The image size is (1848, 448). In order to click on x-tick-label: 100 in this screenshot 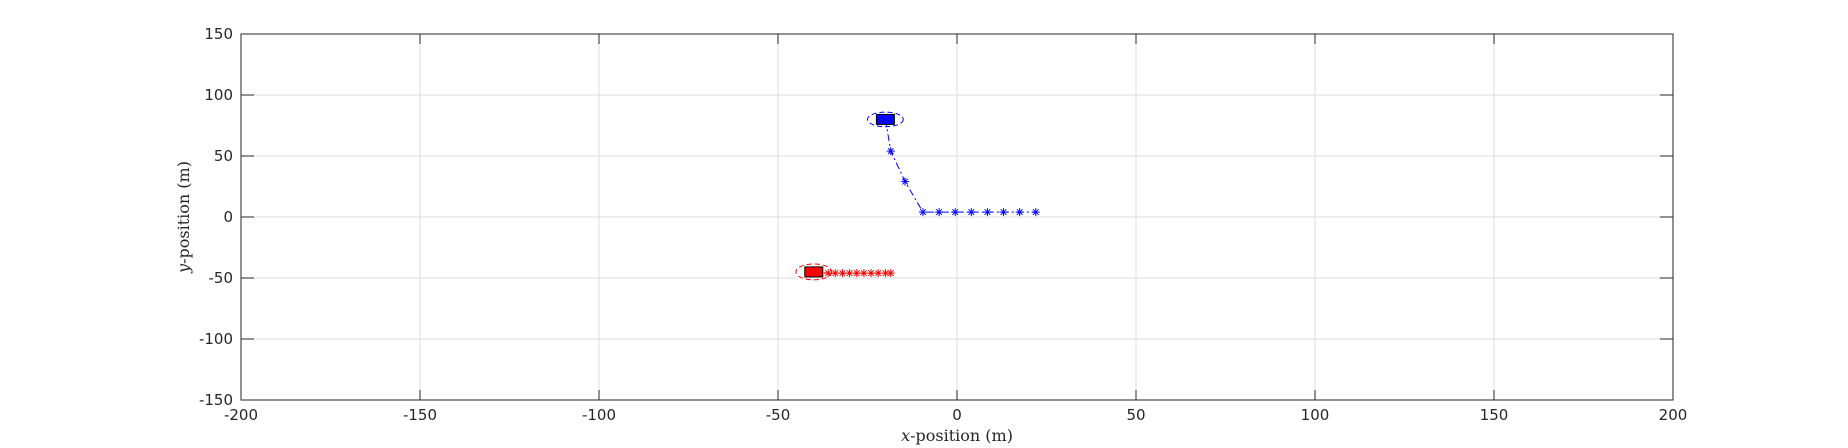, I will do `click(1315, 415)`.